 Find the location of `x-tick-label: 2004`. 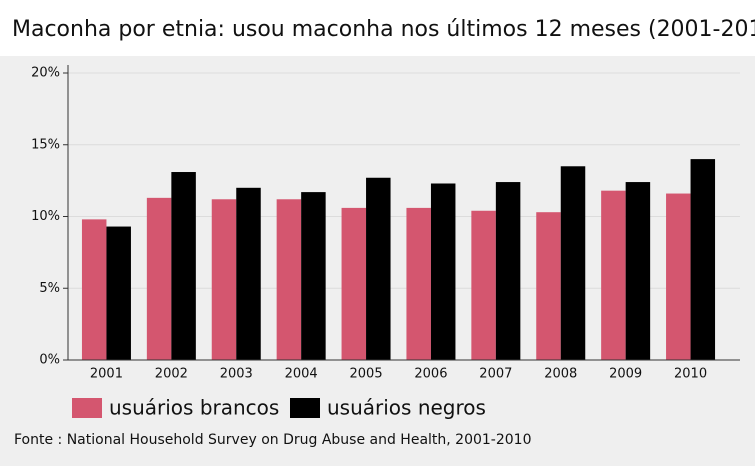

x-tick-label: 2004 is located at coordinates (301, 374).